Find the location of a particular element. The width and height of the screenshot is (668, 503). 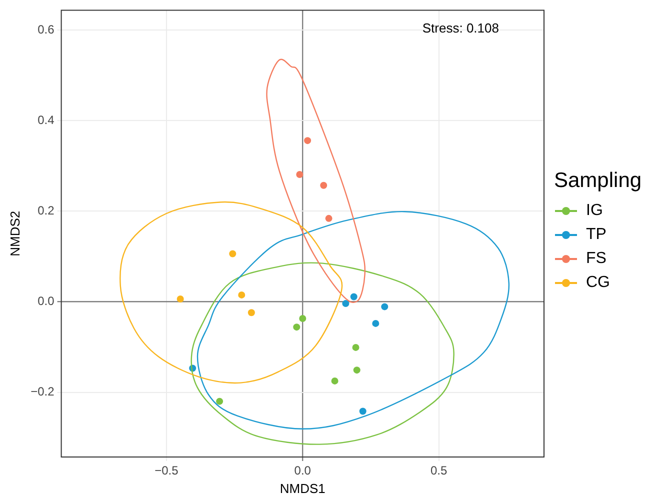

x-axis-title: NMDS1 is located at coordinates (303, 488).